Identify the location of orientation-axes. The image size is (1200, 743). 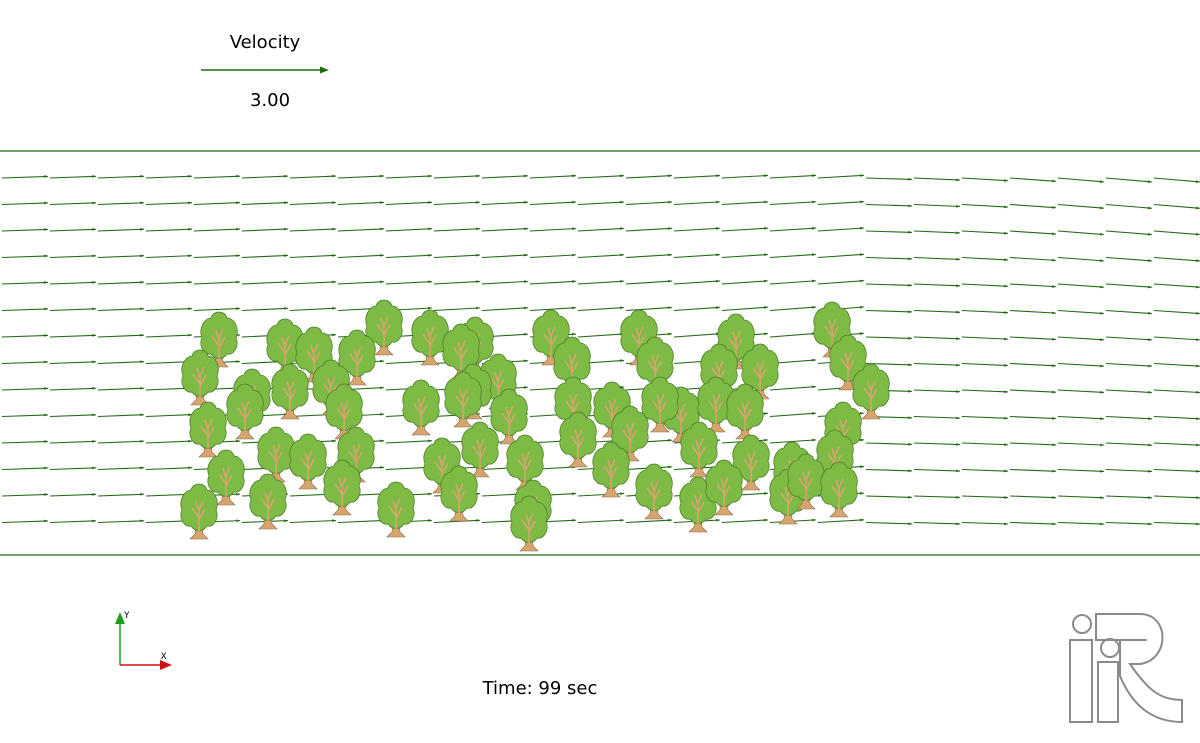
(143, 641).